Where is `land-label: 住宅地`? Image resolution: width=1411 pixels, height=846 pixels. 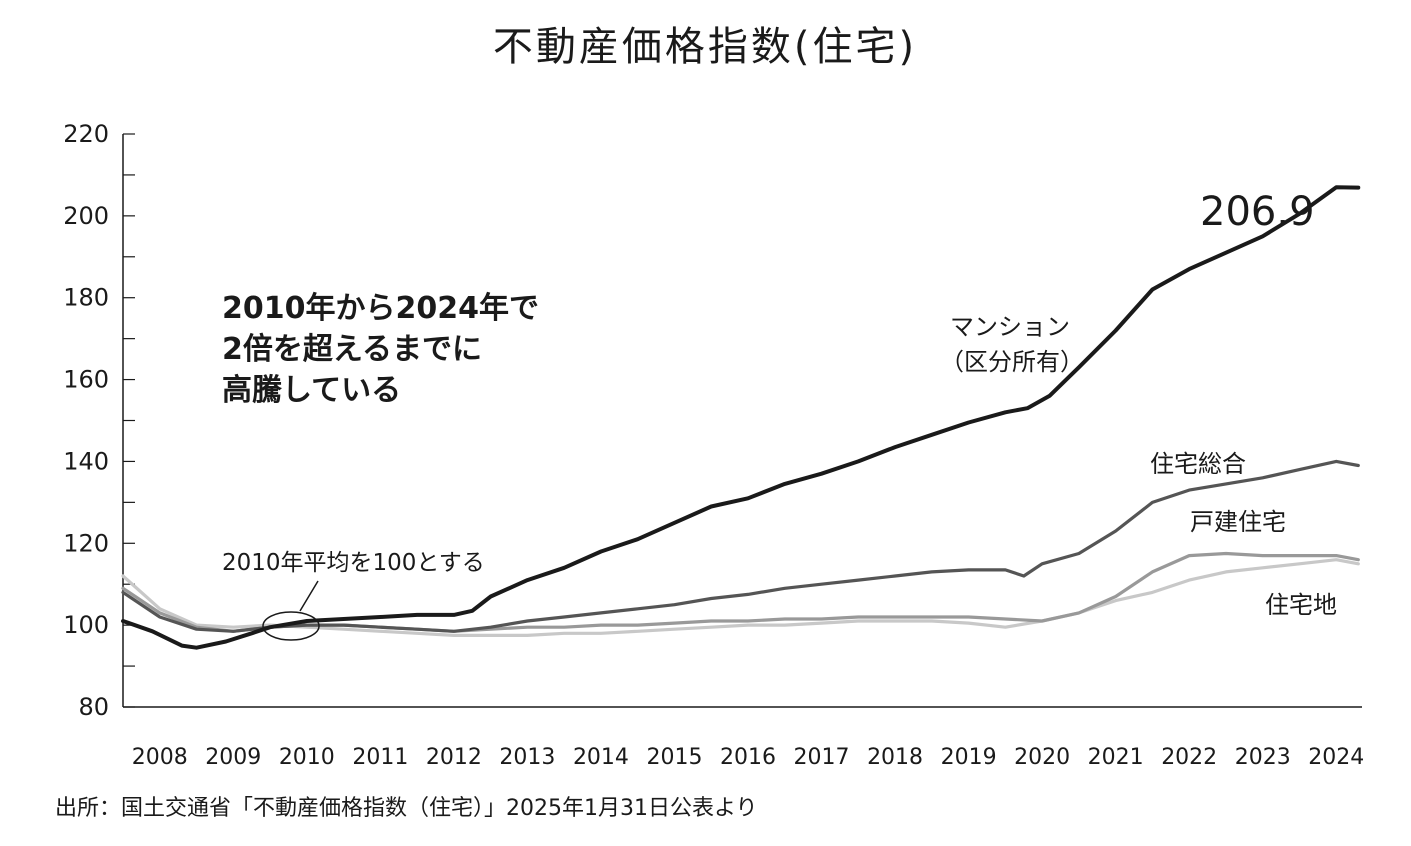
land-label: 住宅地 is located at coordinates (1301, 605).